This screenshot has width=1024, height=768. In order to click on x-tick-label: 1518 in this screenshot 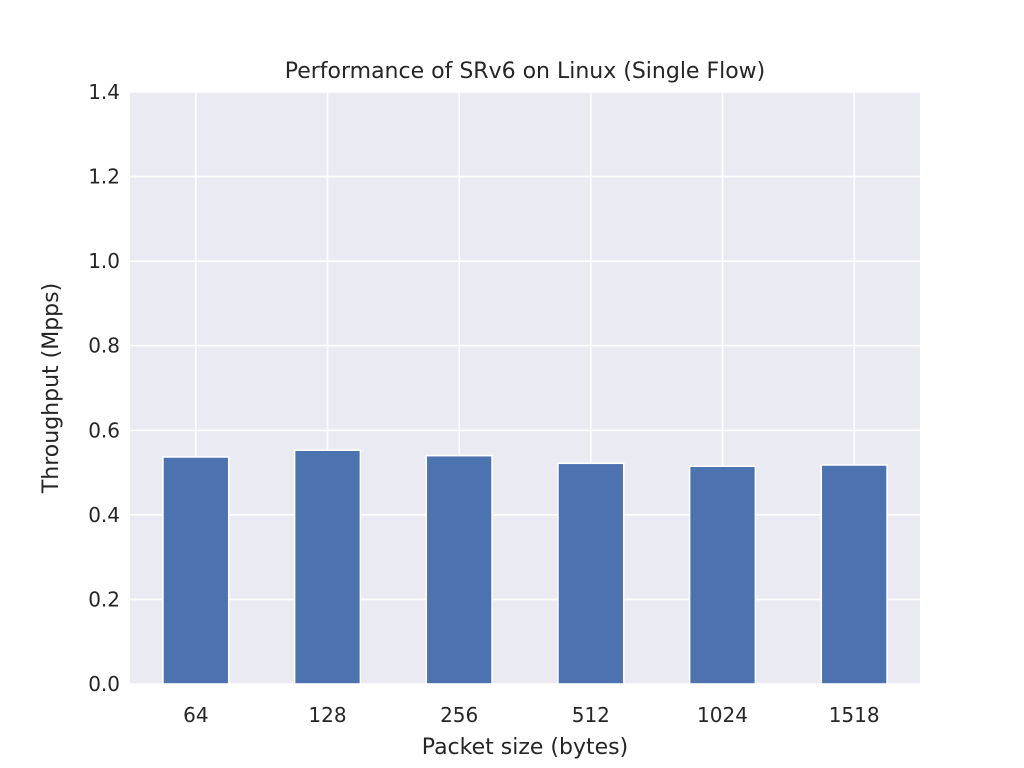, I will do `click(854, 715)`.